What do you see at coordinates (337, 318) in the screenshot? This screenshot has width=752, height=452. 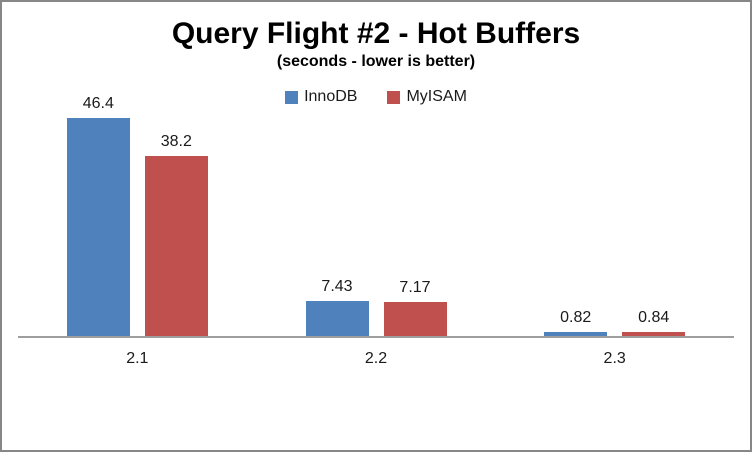 I see `bar-innodb-2.2` at bounding box center [337, 318].